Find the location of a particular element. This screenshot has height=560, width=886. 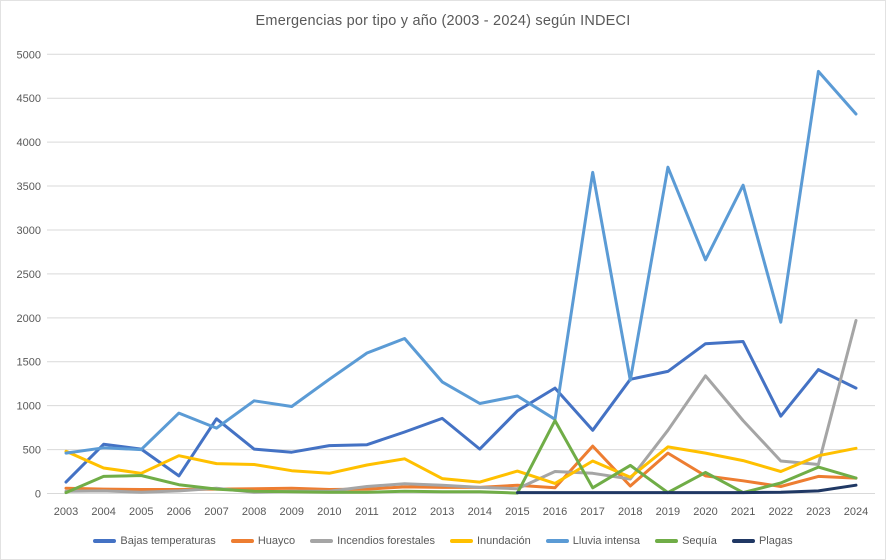

legend-label-bajas-temperaturas: Bajas temperaturas is located at coordinates (168, 541).